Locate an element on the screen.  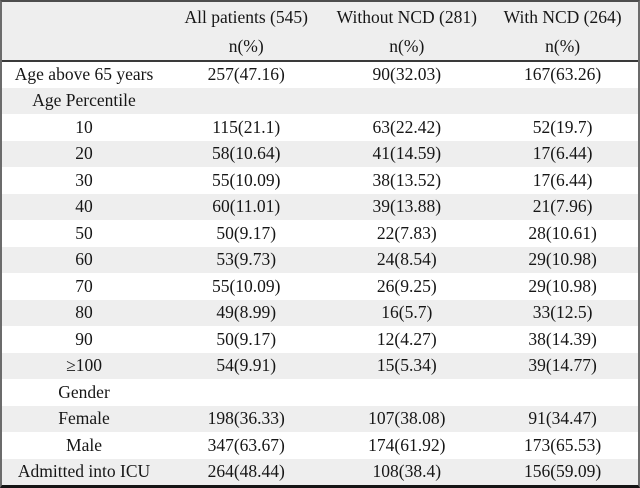
header-label: With NCD (264) is located at coordinates (562, 17).